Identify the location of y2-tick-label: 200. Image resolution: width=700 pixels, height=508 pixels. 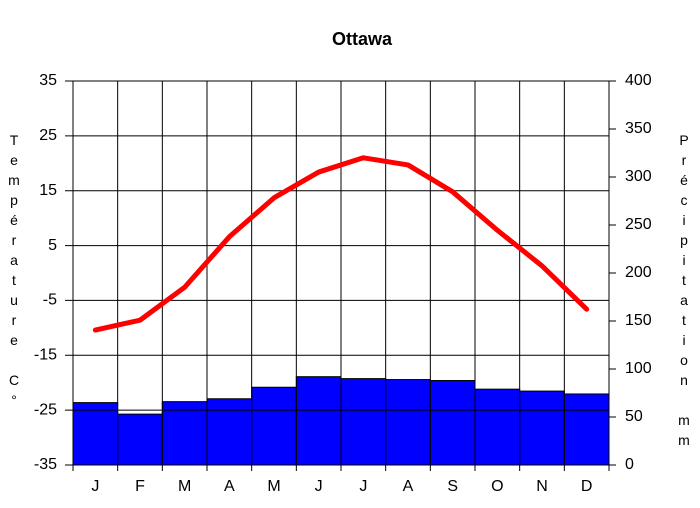
(638, 272).